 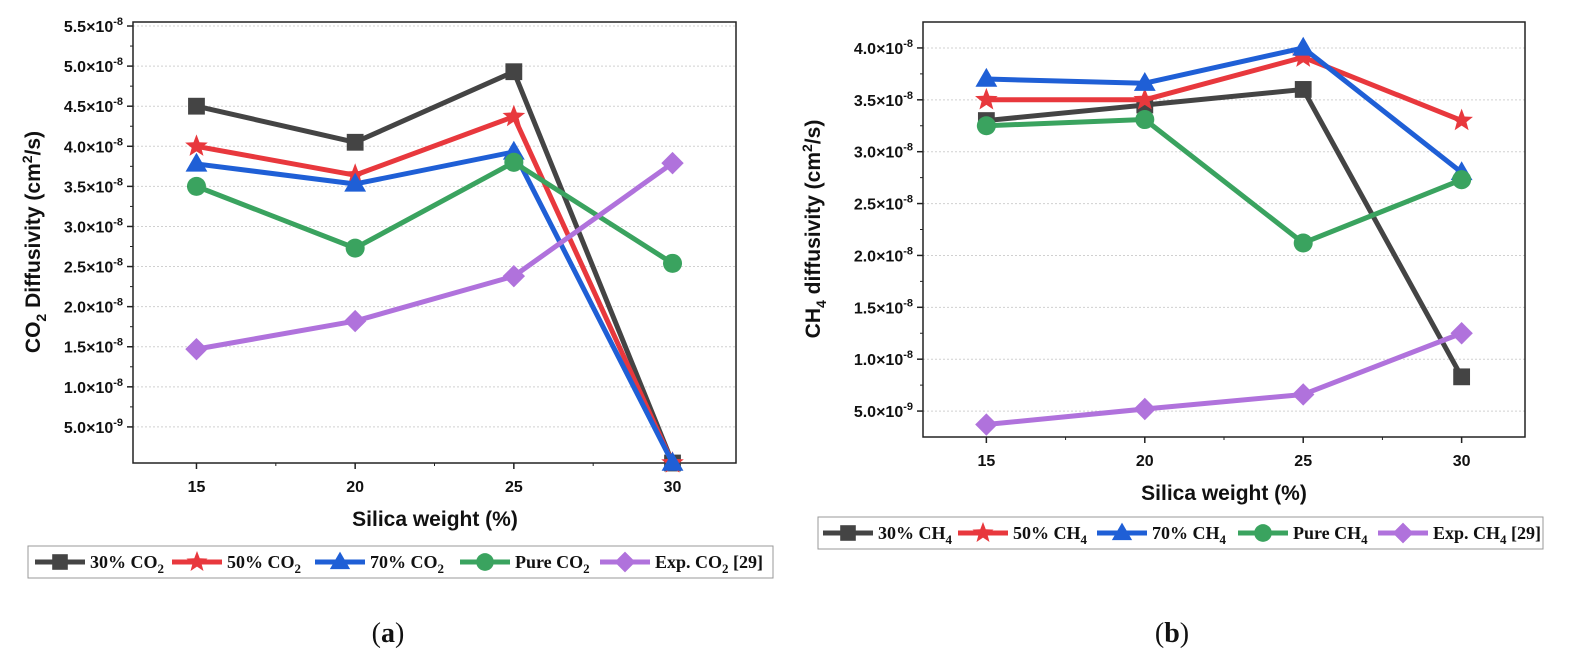 What do you see at coordinates (88, 268) in the screenshot?
I see `y-tick-mantissa: 2.5×10` at bounding box center [88, 268].